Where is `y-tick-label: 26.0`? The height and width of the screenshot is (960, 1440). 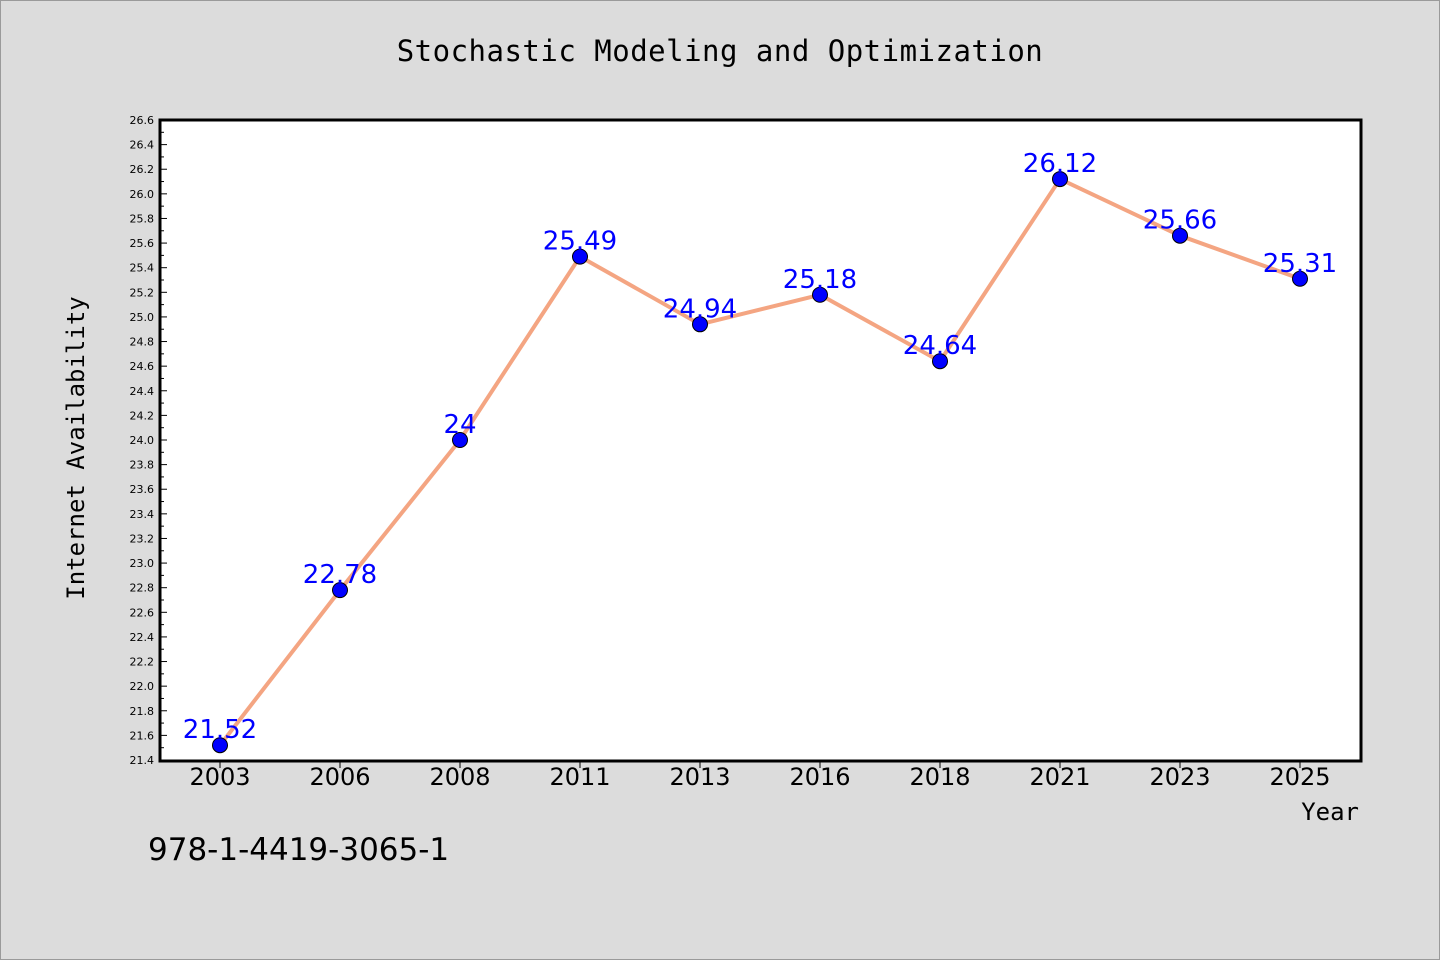 y-tick-label: 26.0 is located at coordinates (142, 194).